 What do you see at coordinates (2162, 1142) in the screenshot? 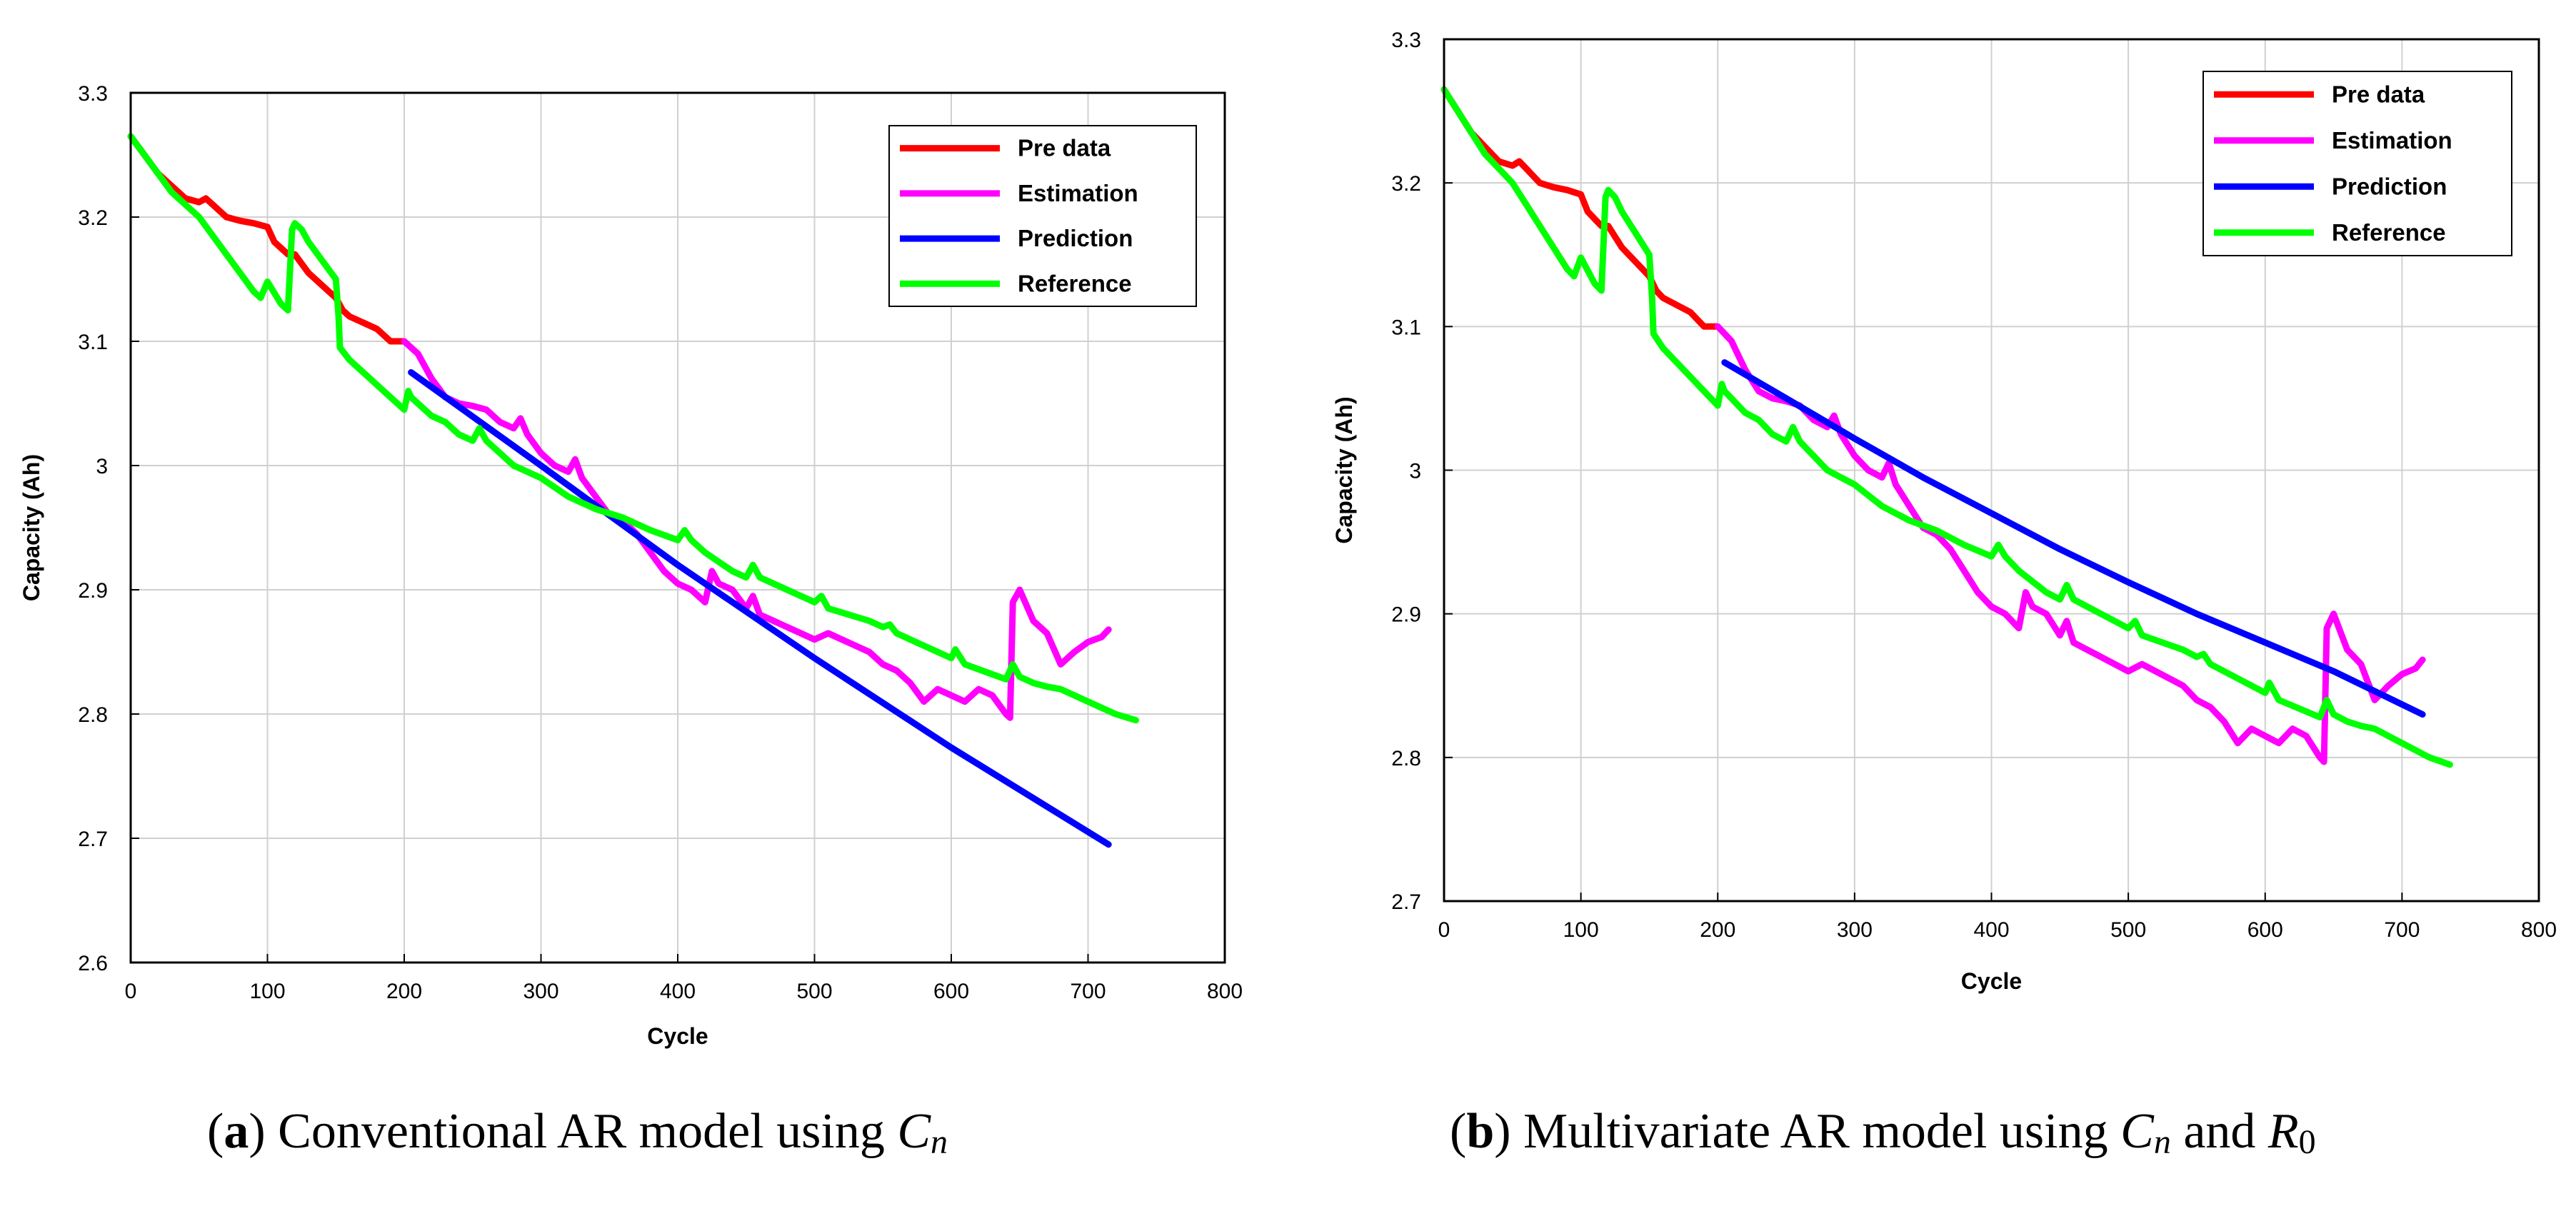
I see `caption-b-sub1: n` at bounding box center [2162, 1142].